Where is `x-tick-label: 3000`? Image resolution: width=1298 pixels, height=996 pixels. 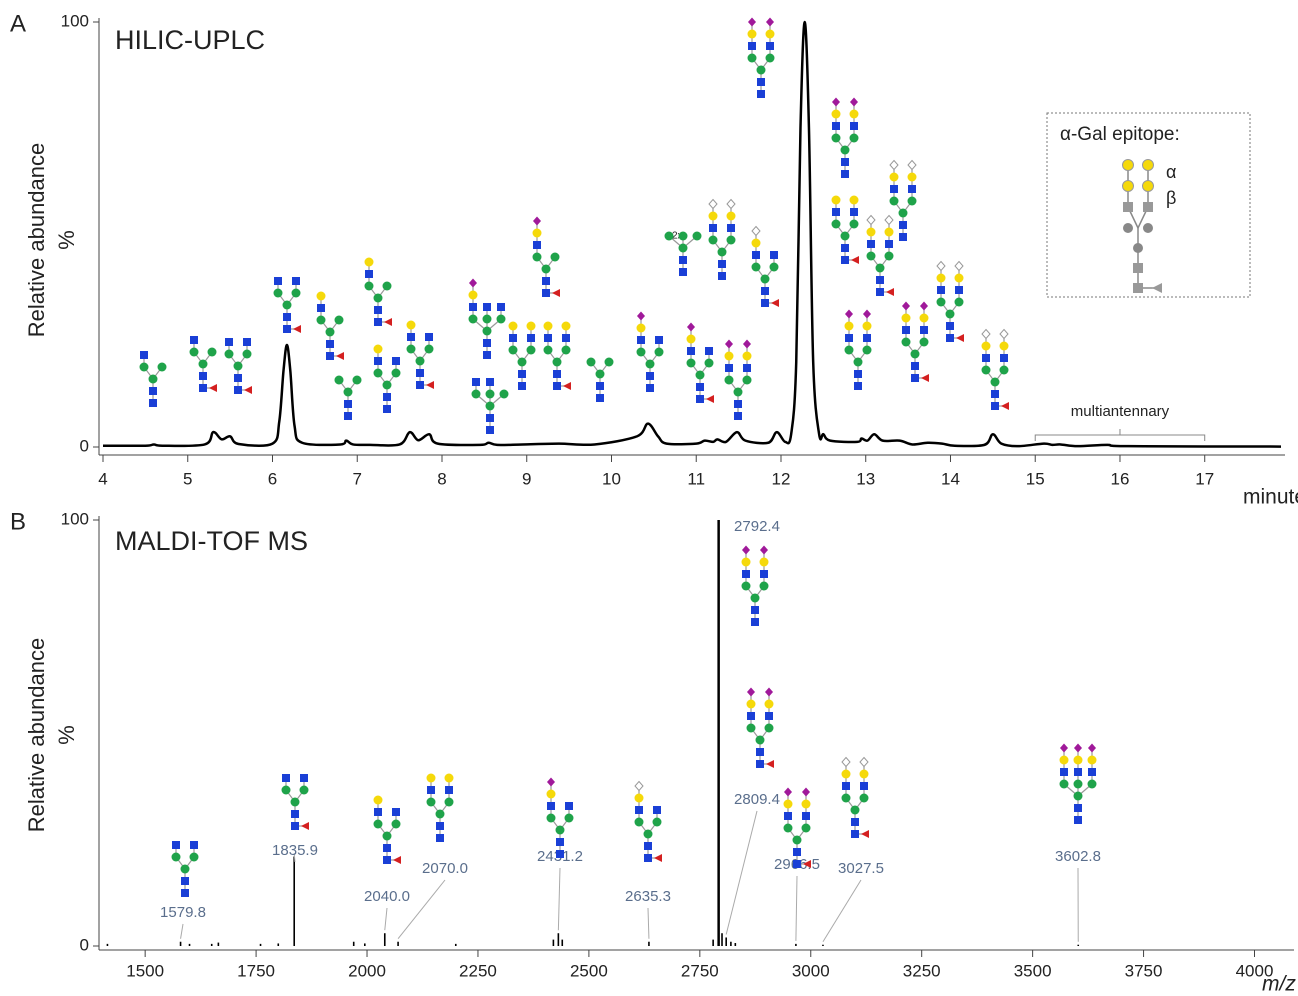
x-tick-label: 3000 is located at coordinates (811, 970).